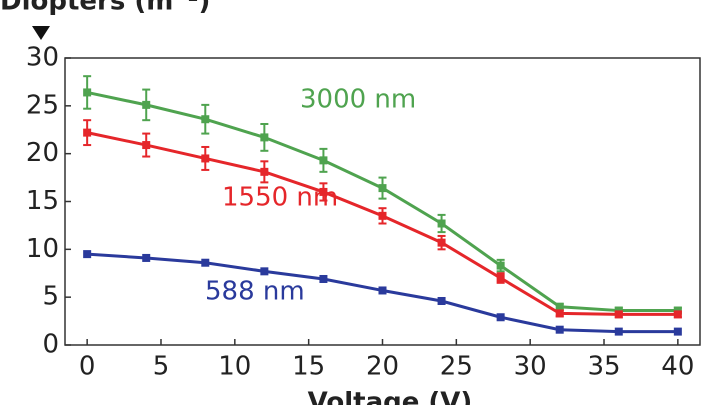 This screenshot has height=405, width=720. Describe the element at coordinates (42, 58) in the screenshot. I see `y-tick-label: 30` at that location.